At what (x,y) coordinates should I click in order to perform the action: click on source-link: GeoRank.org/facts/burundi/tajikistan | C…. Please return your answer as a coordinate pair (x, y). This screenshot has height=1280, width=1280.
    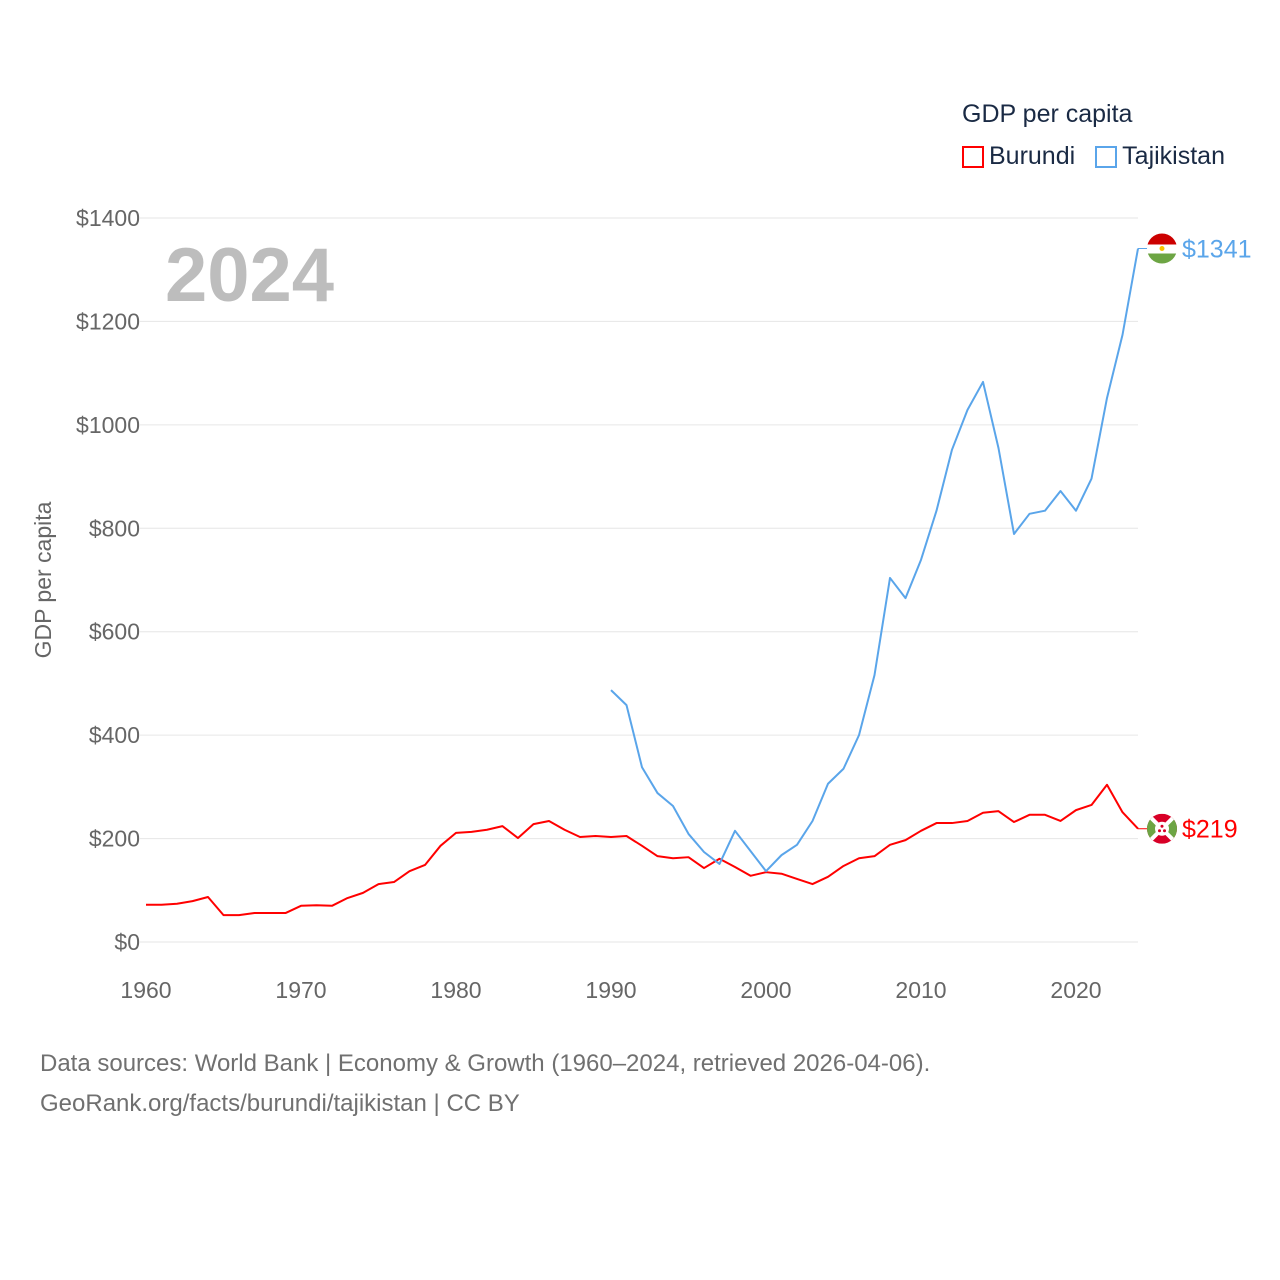
    Looking at the image, I should click on (280, 1103).